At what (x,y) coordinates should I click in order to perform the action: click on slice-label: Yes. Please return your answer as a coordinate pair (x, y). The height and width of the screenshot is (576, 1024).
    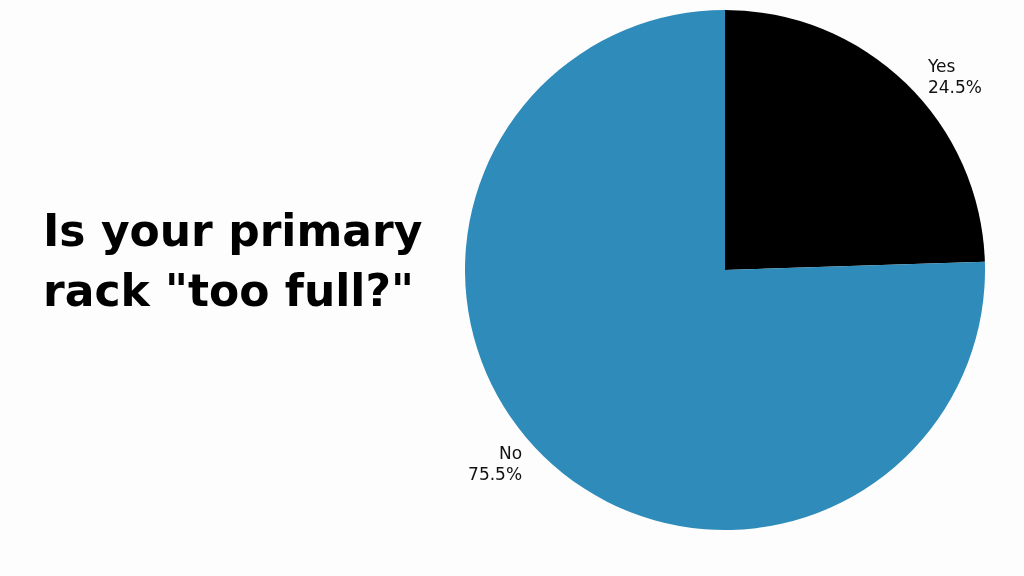
    Looking at the image, I should click on (941, 65).